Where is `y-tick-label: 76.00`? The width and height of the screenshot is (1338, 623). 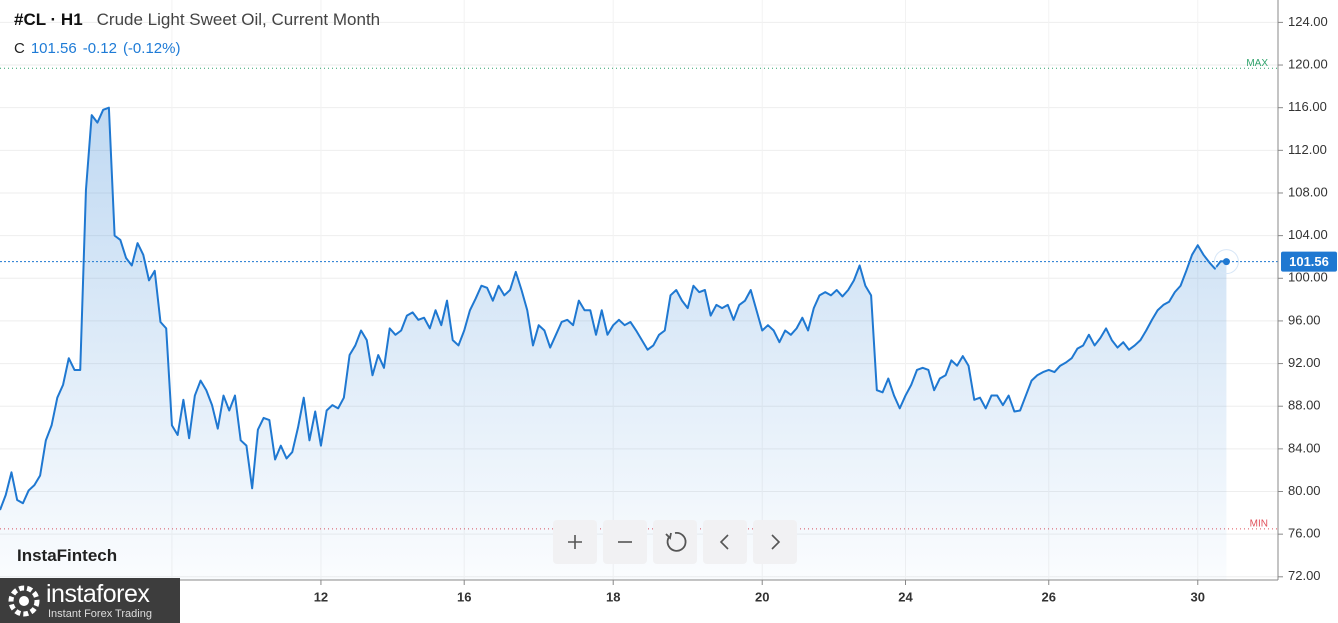 y-tick-label: 76.00 is located at coordinates (1304, 533).